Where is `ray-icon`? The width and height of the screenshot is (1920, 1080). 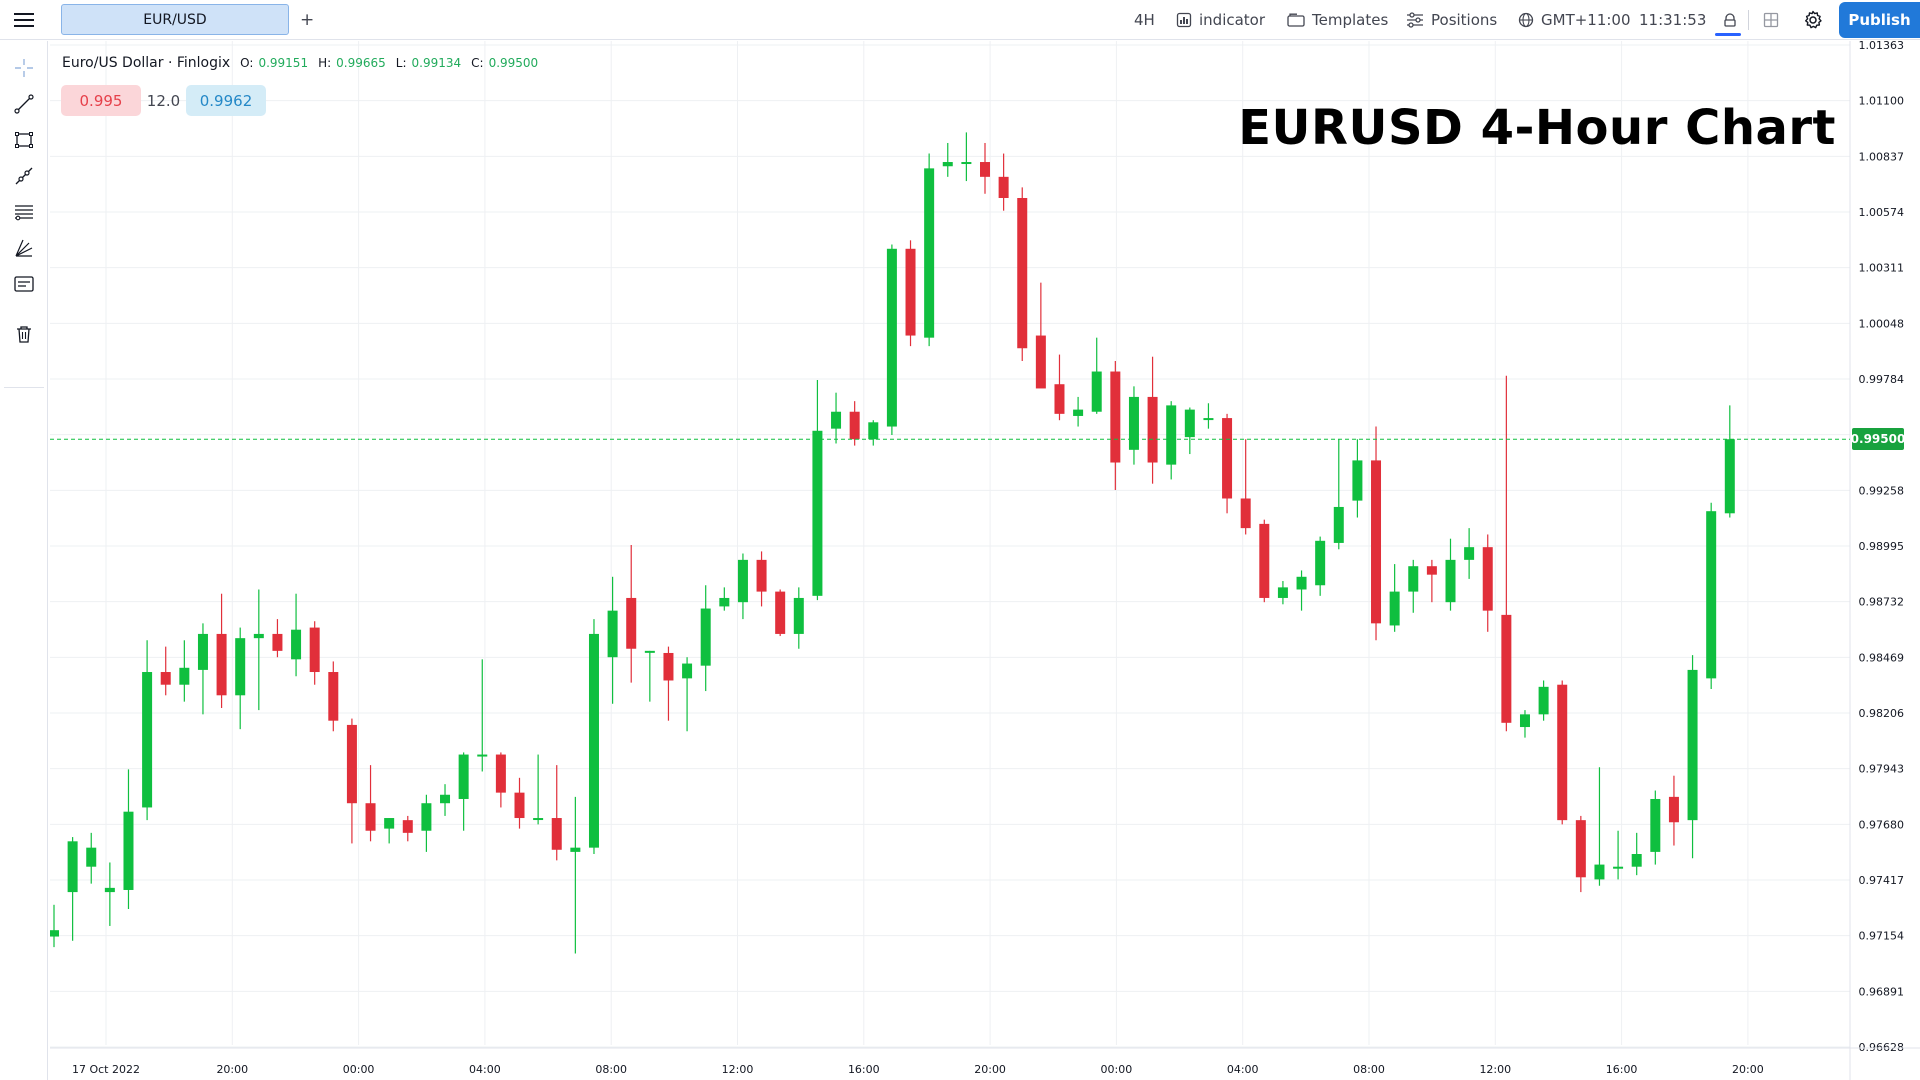 ray-icon is located at coordinates (24, 176).